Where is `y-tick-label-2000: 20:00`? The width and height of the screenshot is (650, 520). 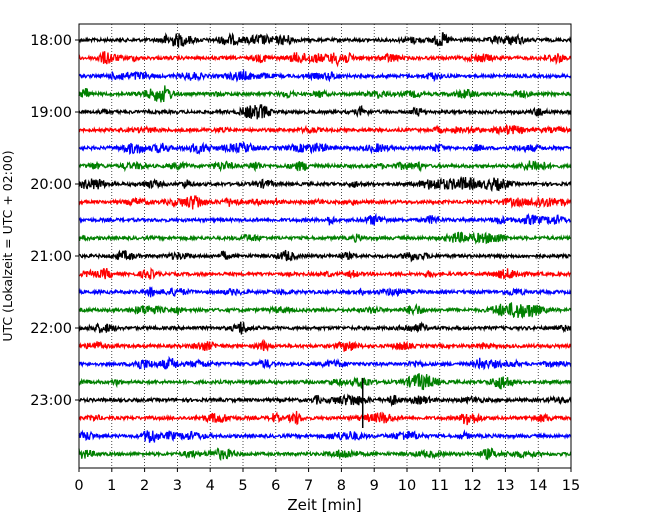
y-tick-label-2000: 20:00 is located at coordinates (51, 185).